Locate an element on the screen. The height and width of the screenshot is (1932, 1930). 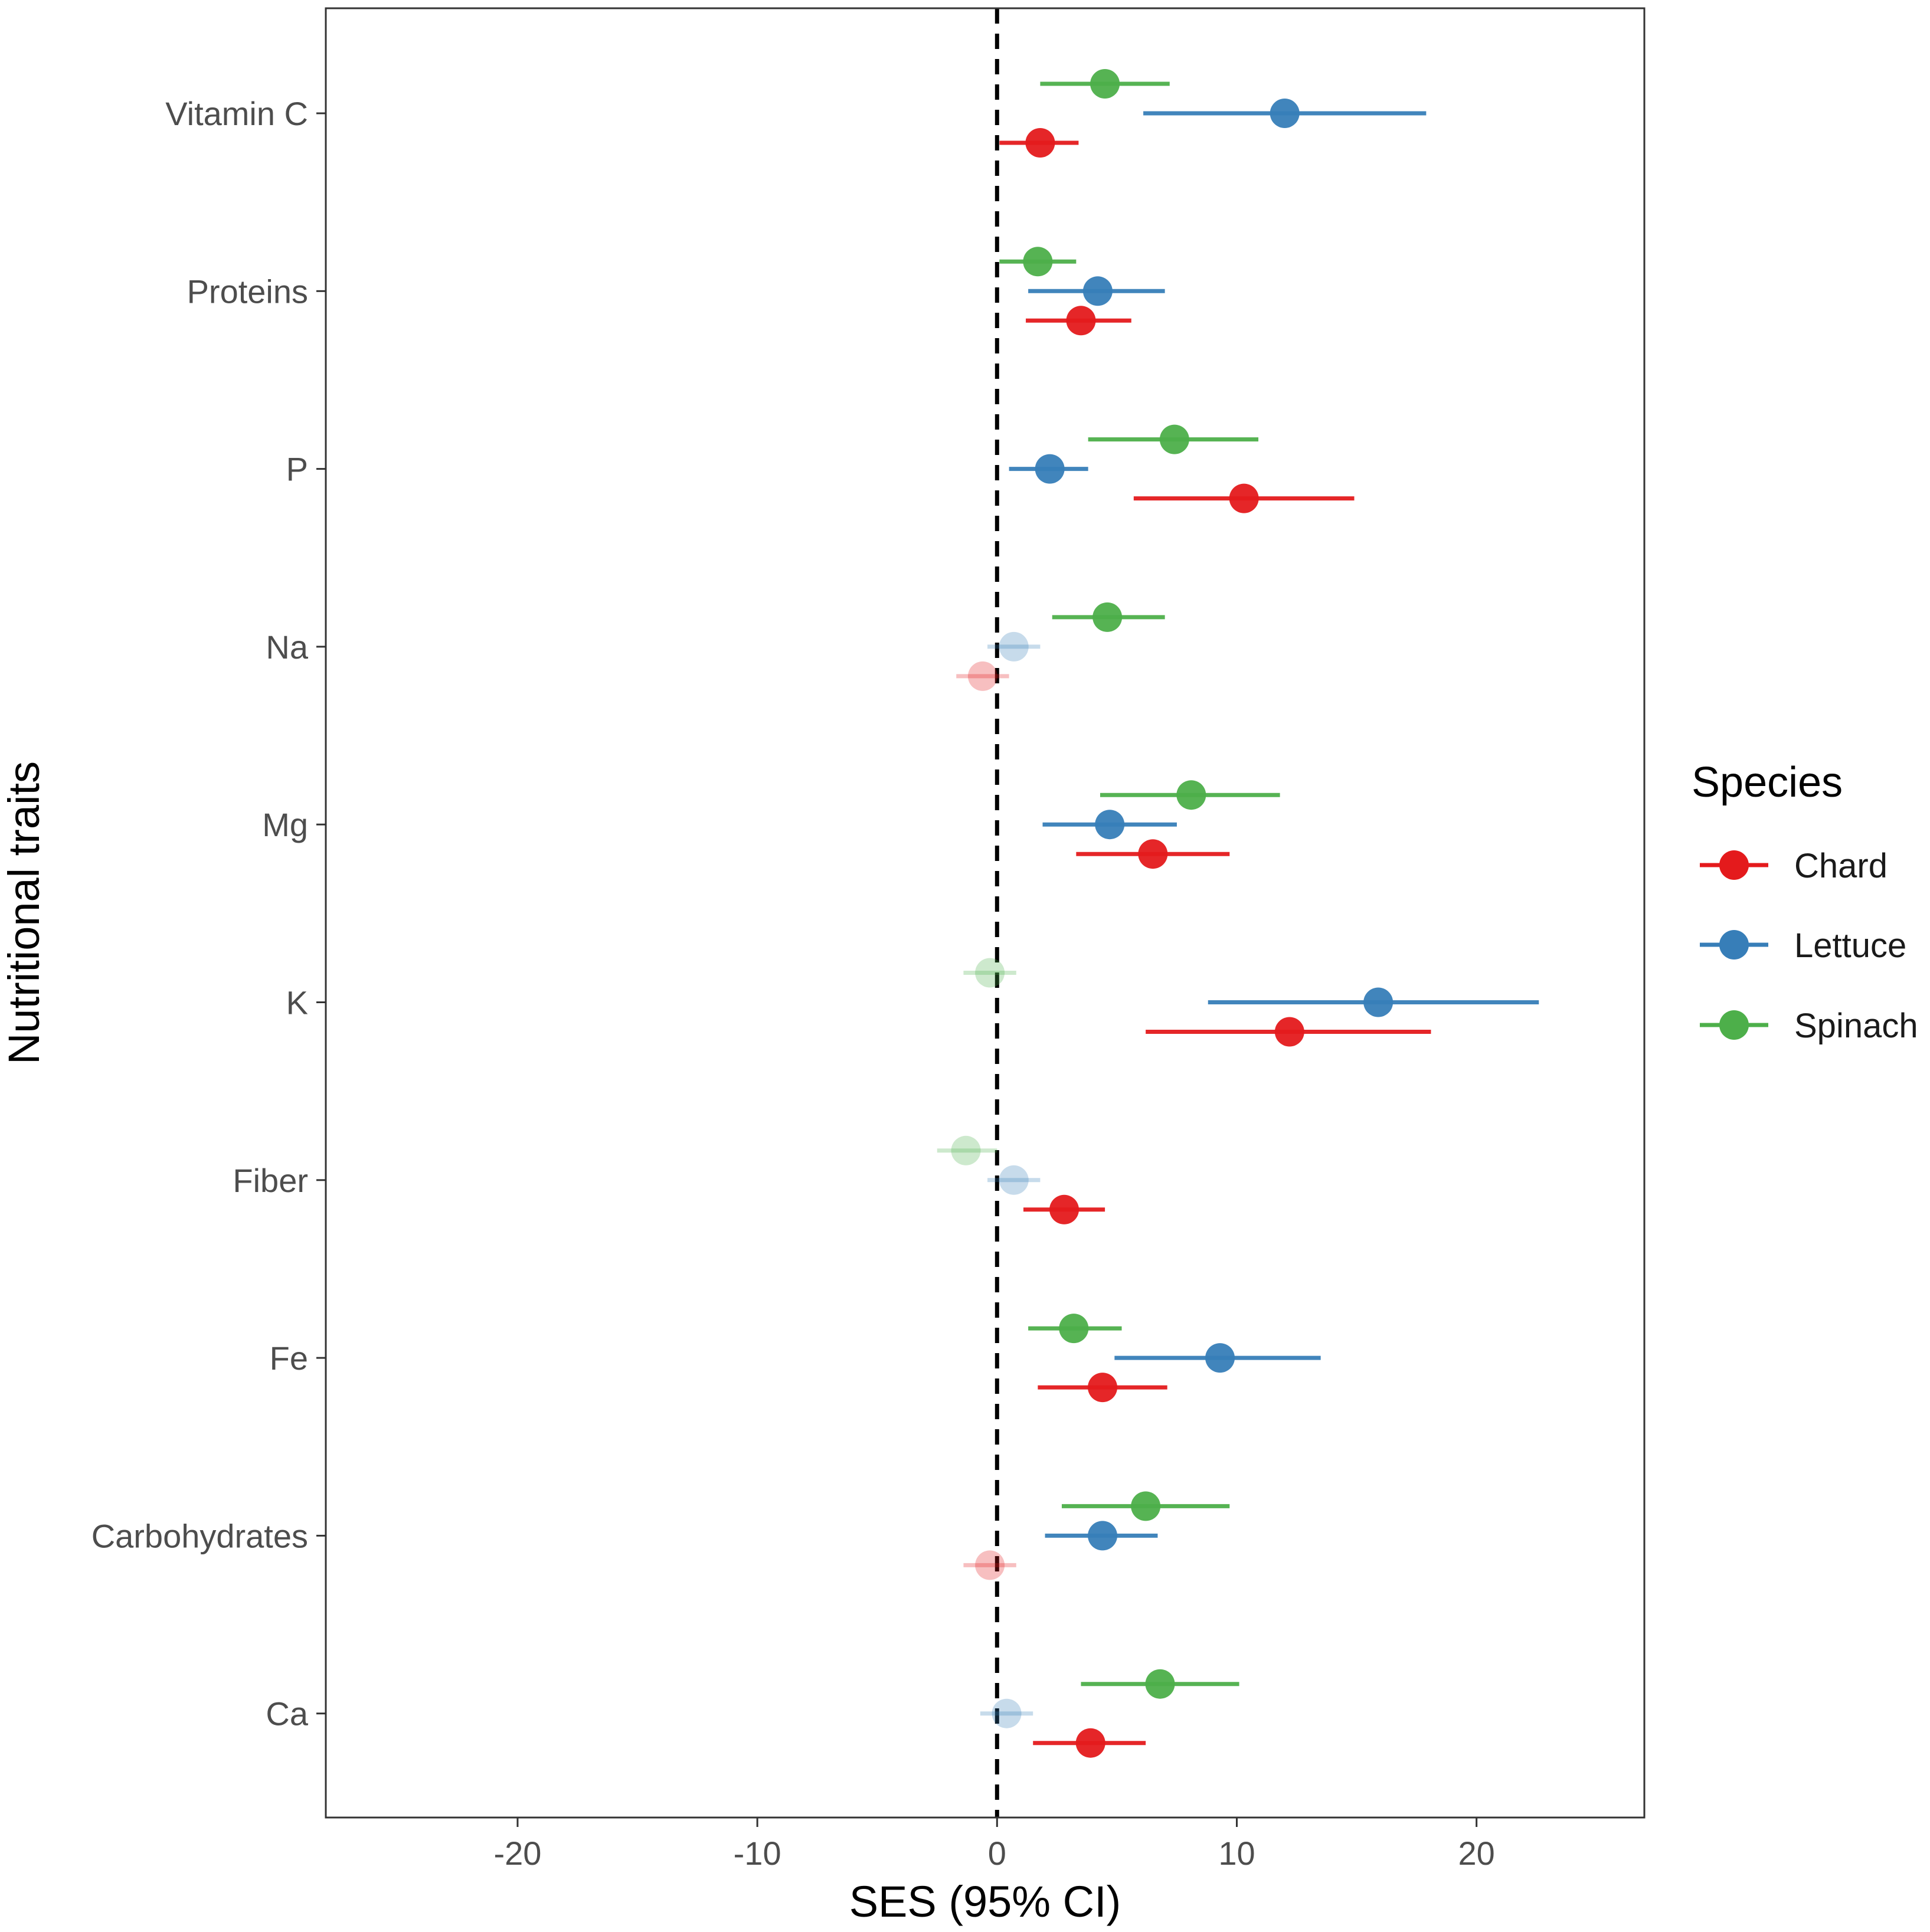
legend: Species Chard Lettuce Spinach is located at coordinates (1805, 902).